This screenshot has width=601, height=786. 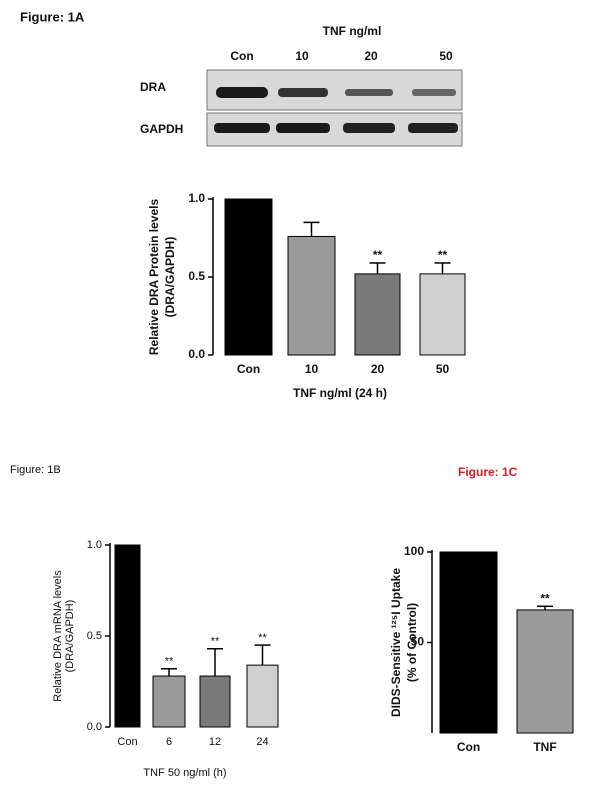 I want to click on x-tick-label: 12, so click(x=215, y=742).